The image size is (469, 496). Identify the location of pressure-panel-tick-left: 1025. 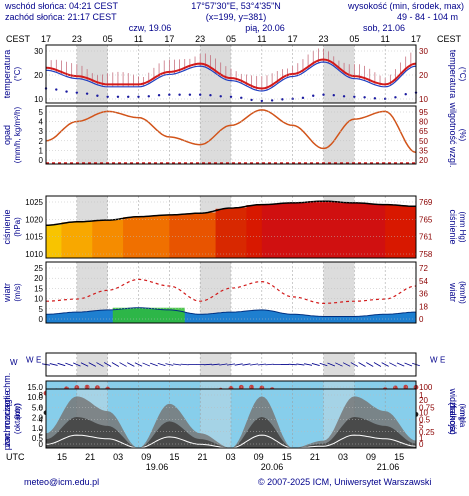
(34, 202).